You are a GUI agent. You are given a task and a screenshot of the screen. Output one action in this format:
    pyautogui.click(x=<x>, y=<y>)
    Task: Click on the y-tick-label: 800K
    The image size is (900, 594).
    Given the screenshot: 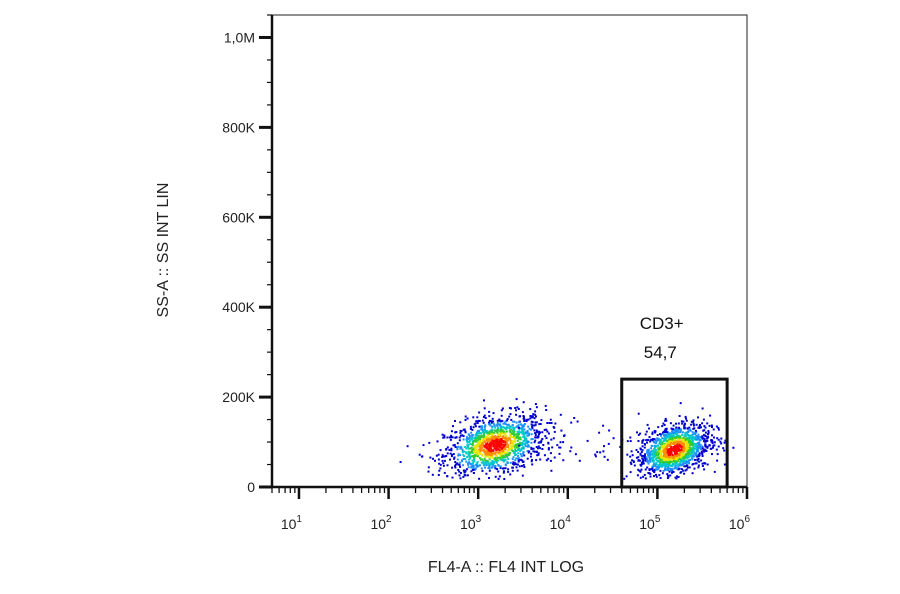 What is the action you would take?
    pyautogui.click(x=238, y=127)
    